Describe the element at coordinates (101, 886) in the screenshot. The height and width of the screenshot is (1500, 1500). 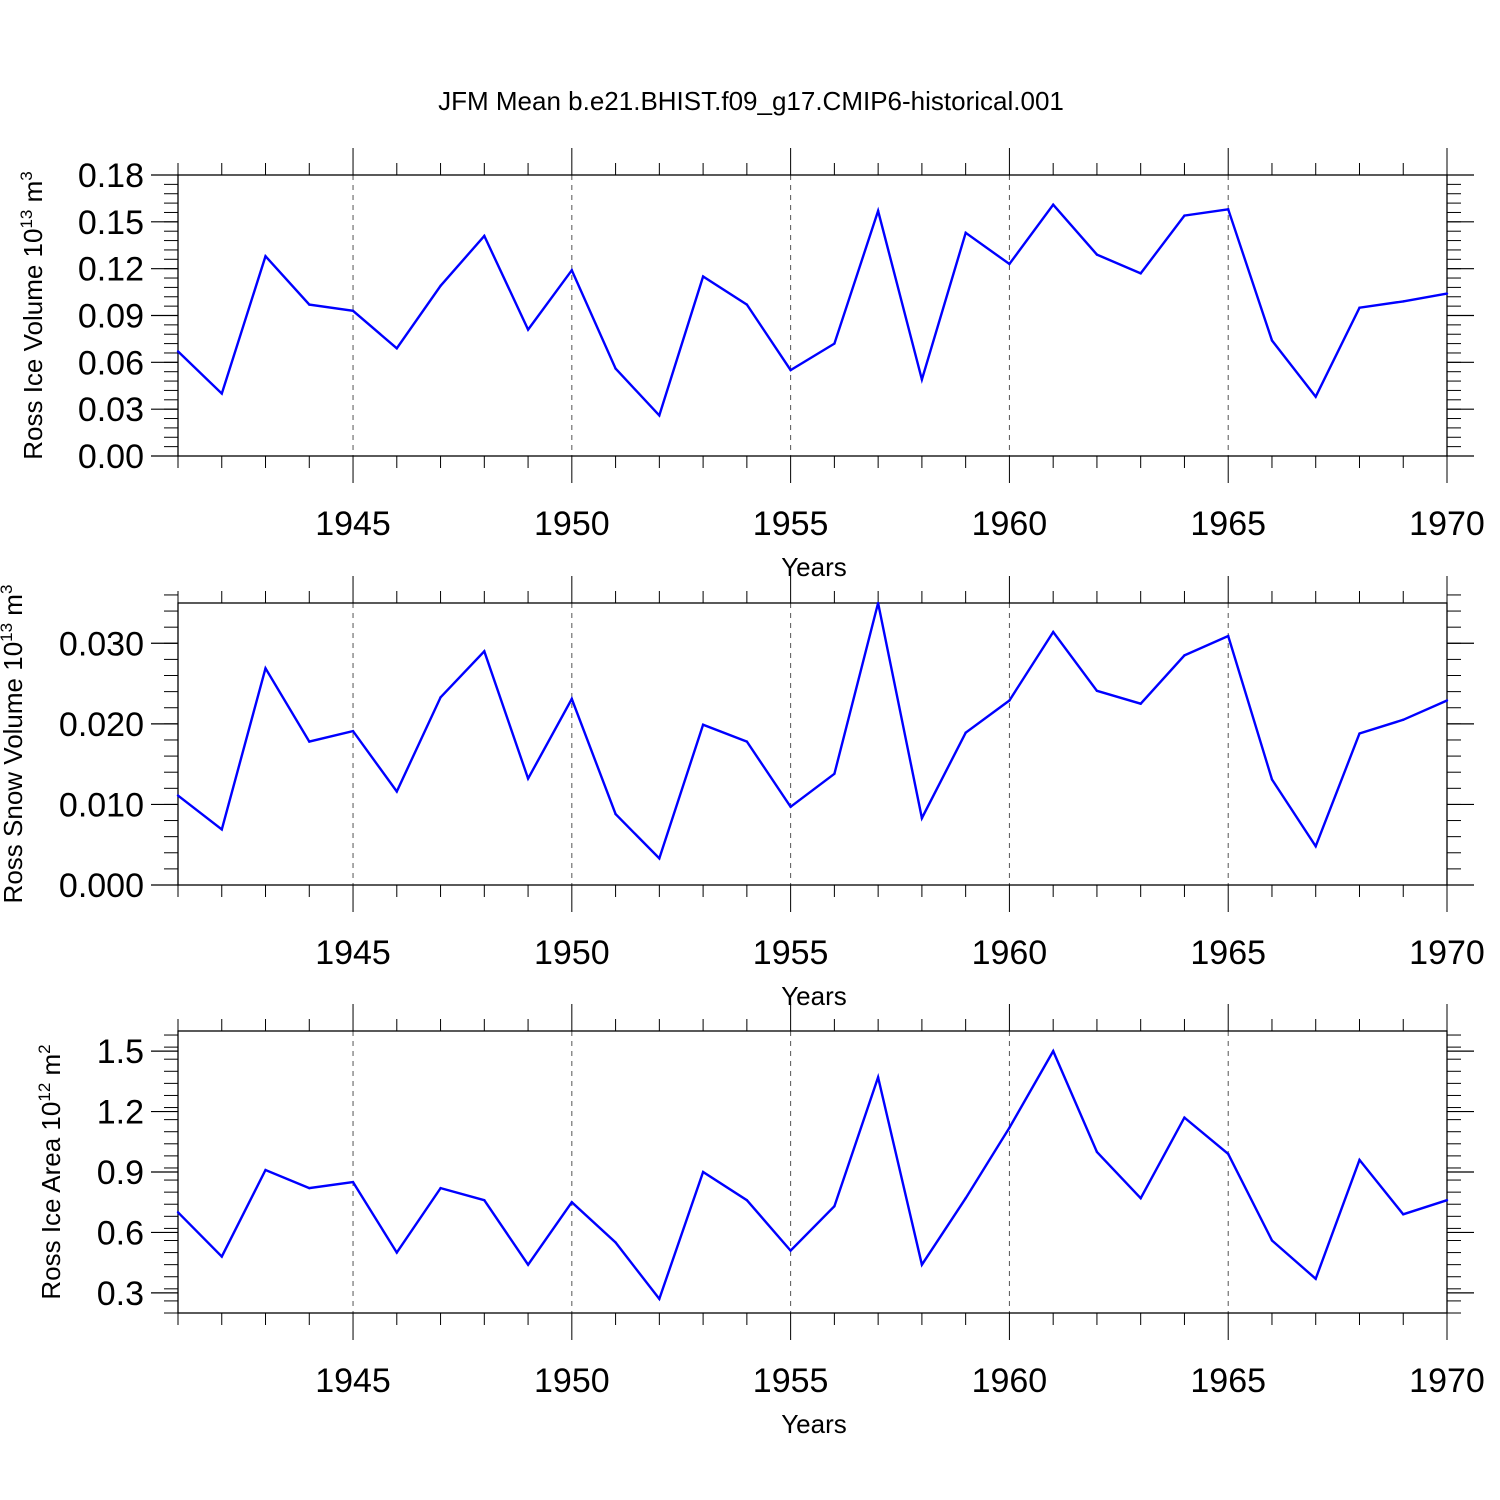
I see `y-tick-label: 0.000` at that location.